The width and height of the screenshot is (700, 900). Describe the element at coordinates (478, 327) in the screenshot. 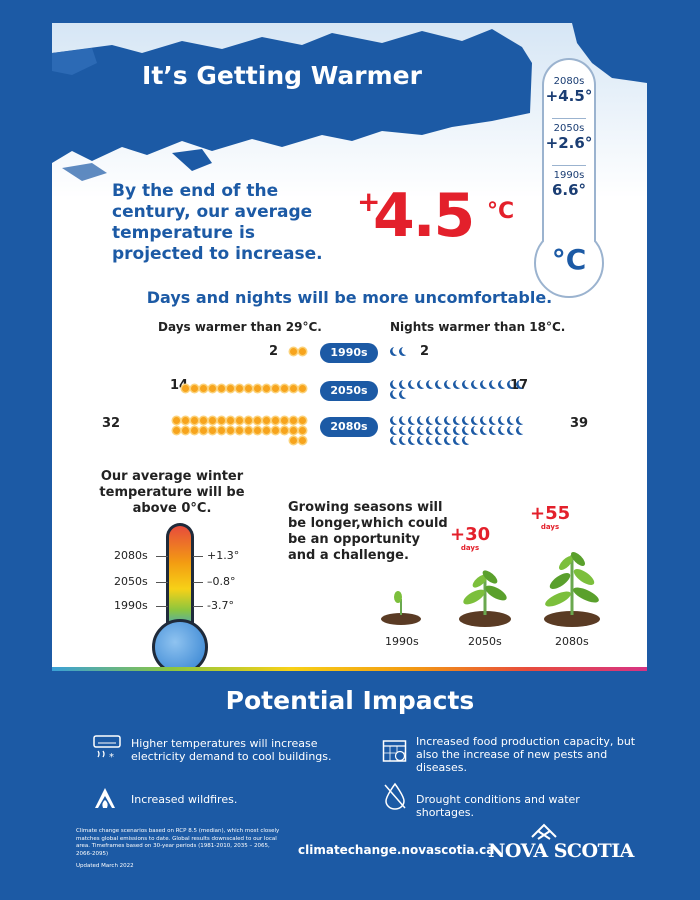

I see `nights-column-label: Nights warmer than 18°C.` at that location.